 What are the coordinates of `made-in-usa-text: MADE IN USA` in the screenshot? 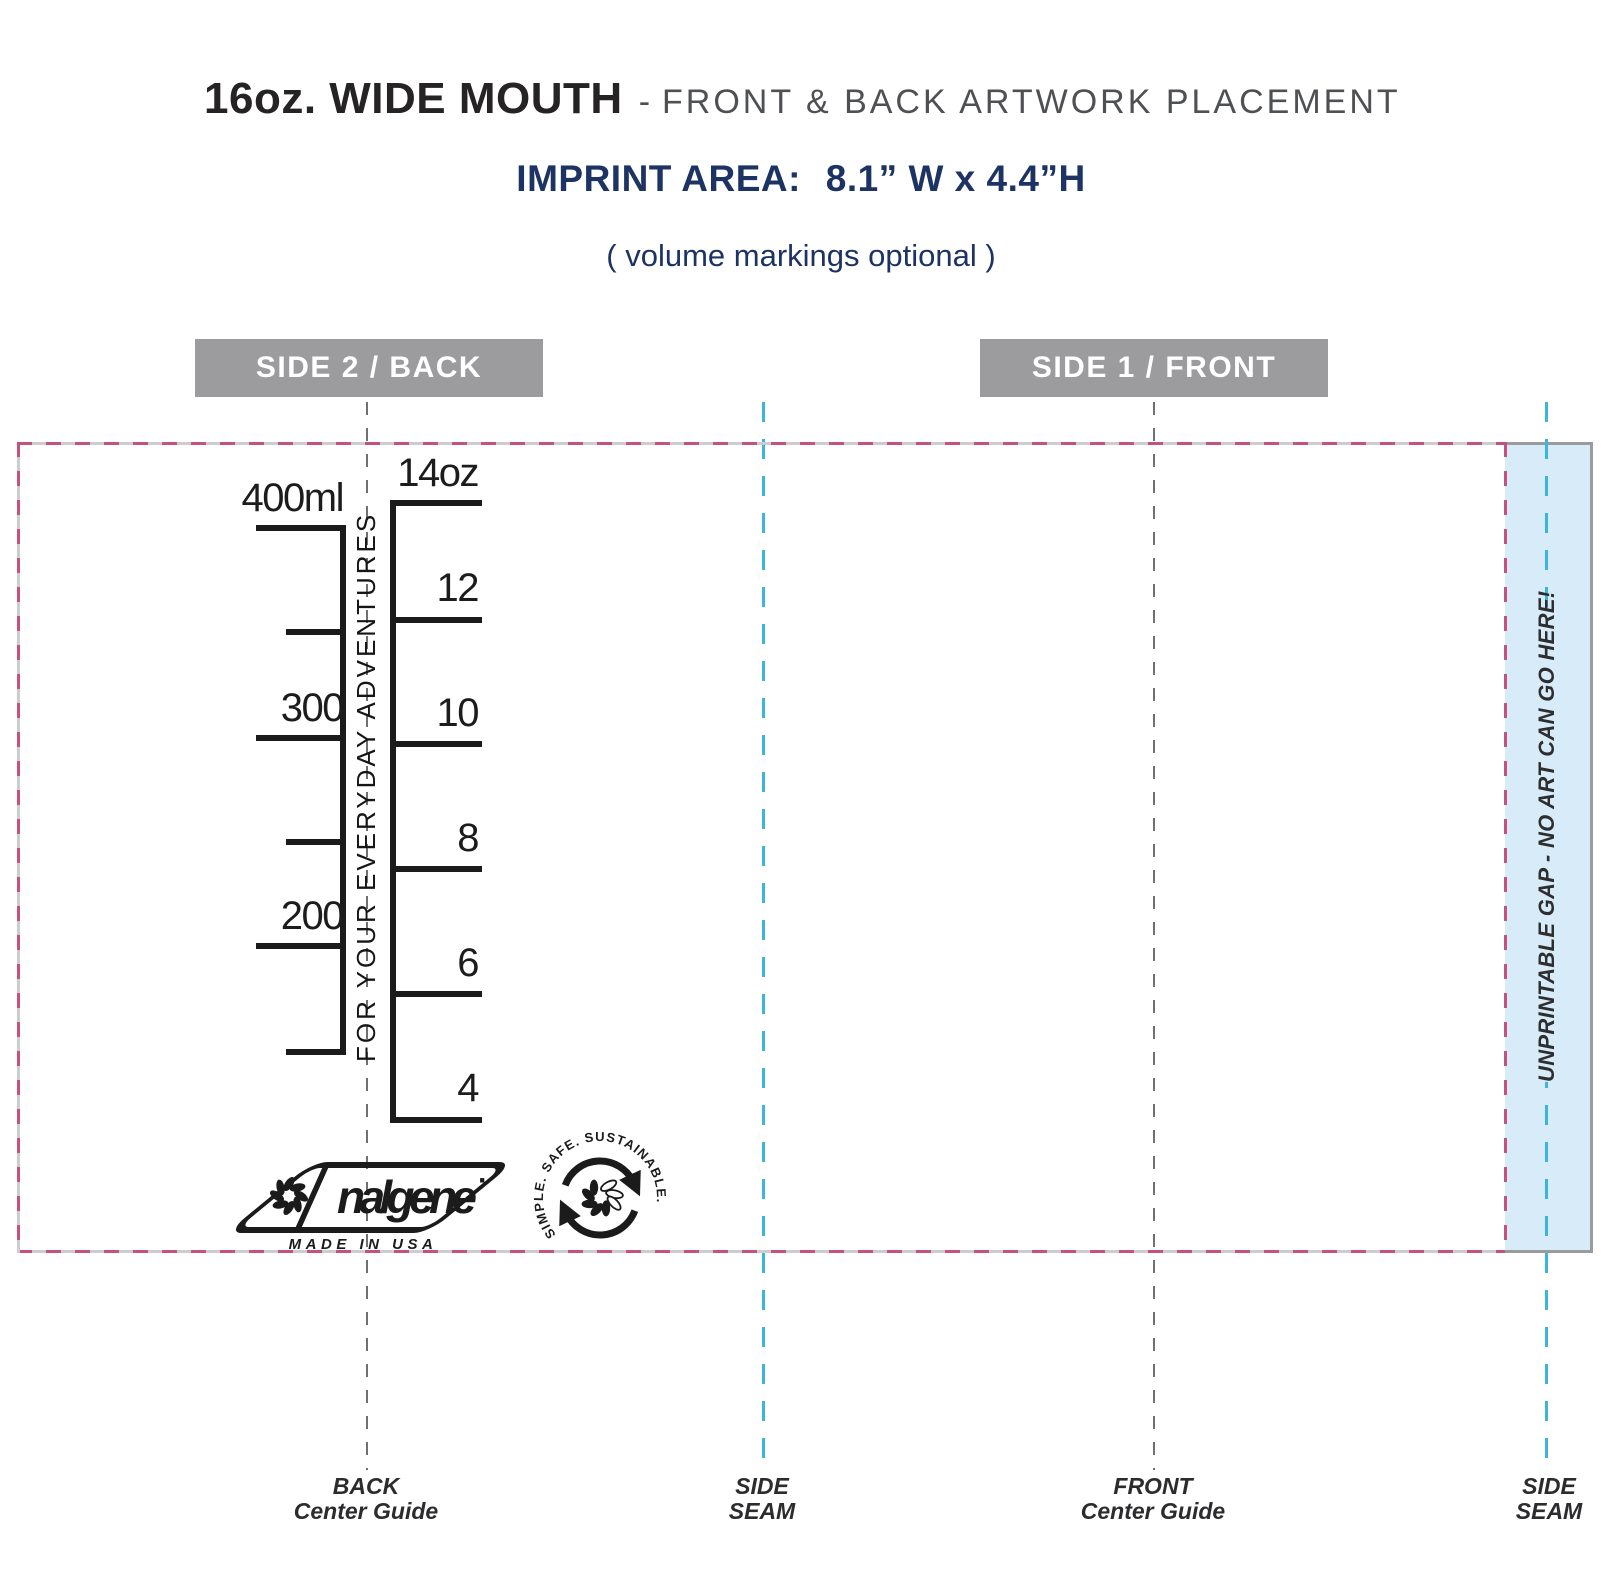 It's located at (363, 1244).